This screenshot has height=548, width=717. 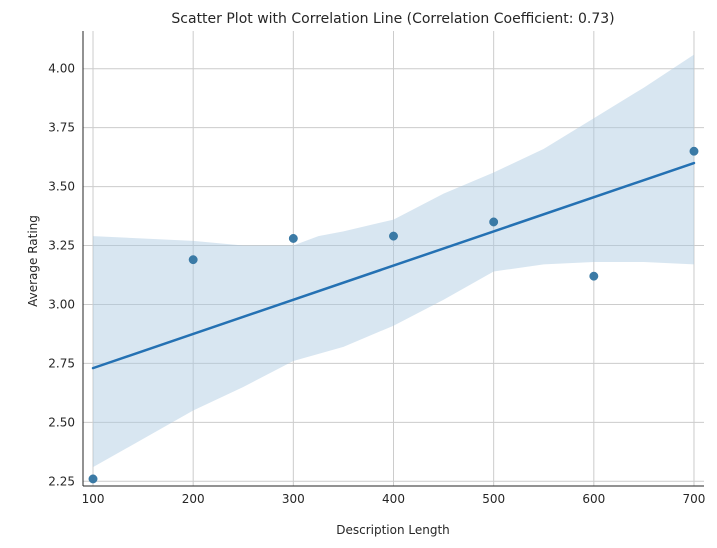 I want to click on x-tick-label: 100, so click(x=93, y=499).